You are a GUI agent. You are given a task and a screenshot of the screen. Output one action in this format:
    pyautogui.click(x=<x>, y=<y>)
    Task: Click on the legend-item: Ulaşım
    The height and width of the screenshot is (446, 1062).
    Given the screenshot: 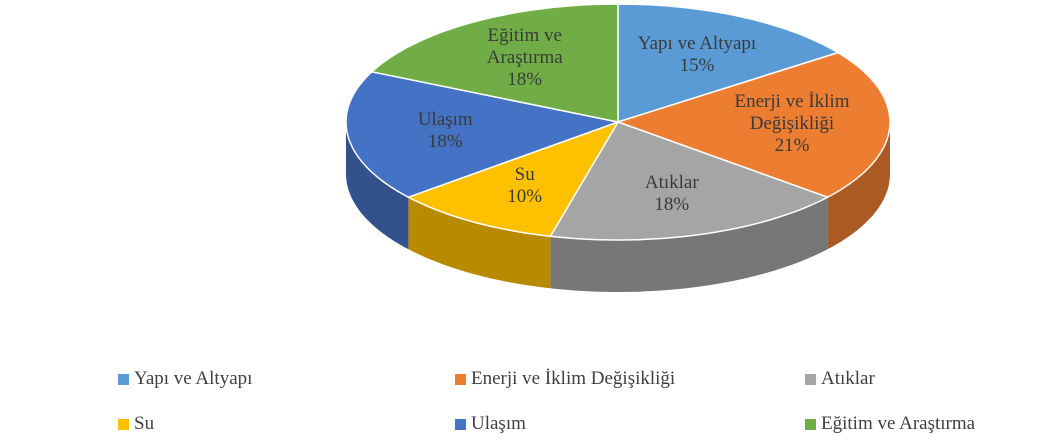 What is the action you would take?
    pyautogui.click(x=490, y=424)
    